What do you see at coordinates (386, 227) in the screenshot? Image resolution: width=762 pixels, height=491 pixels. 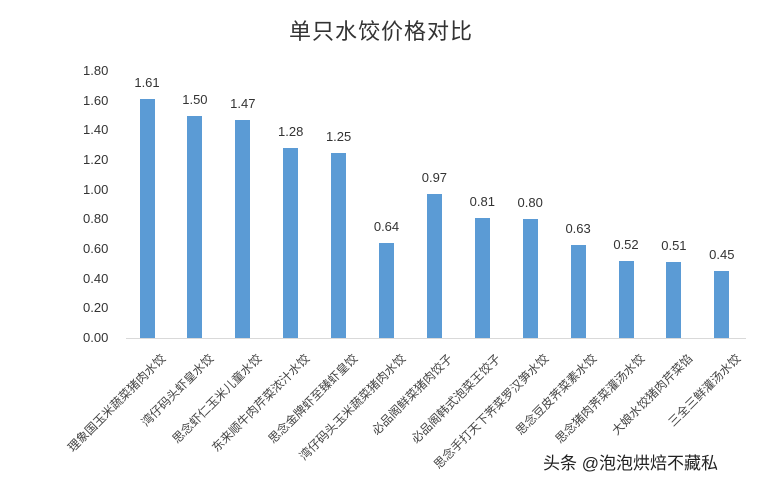 I see `data-label: 0.64` at bounding box center [386, 227].